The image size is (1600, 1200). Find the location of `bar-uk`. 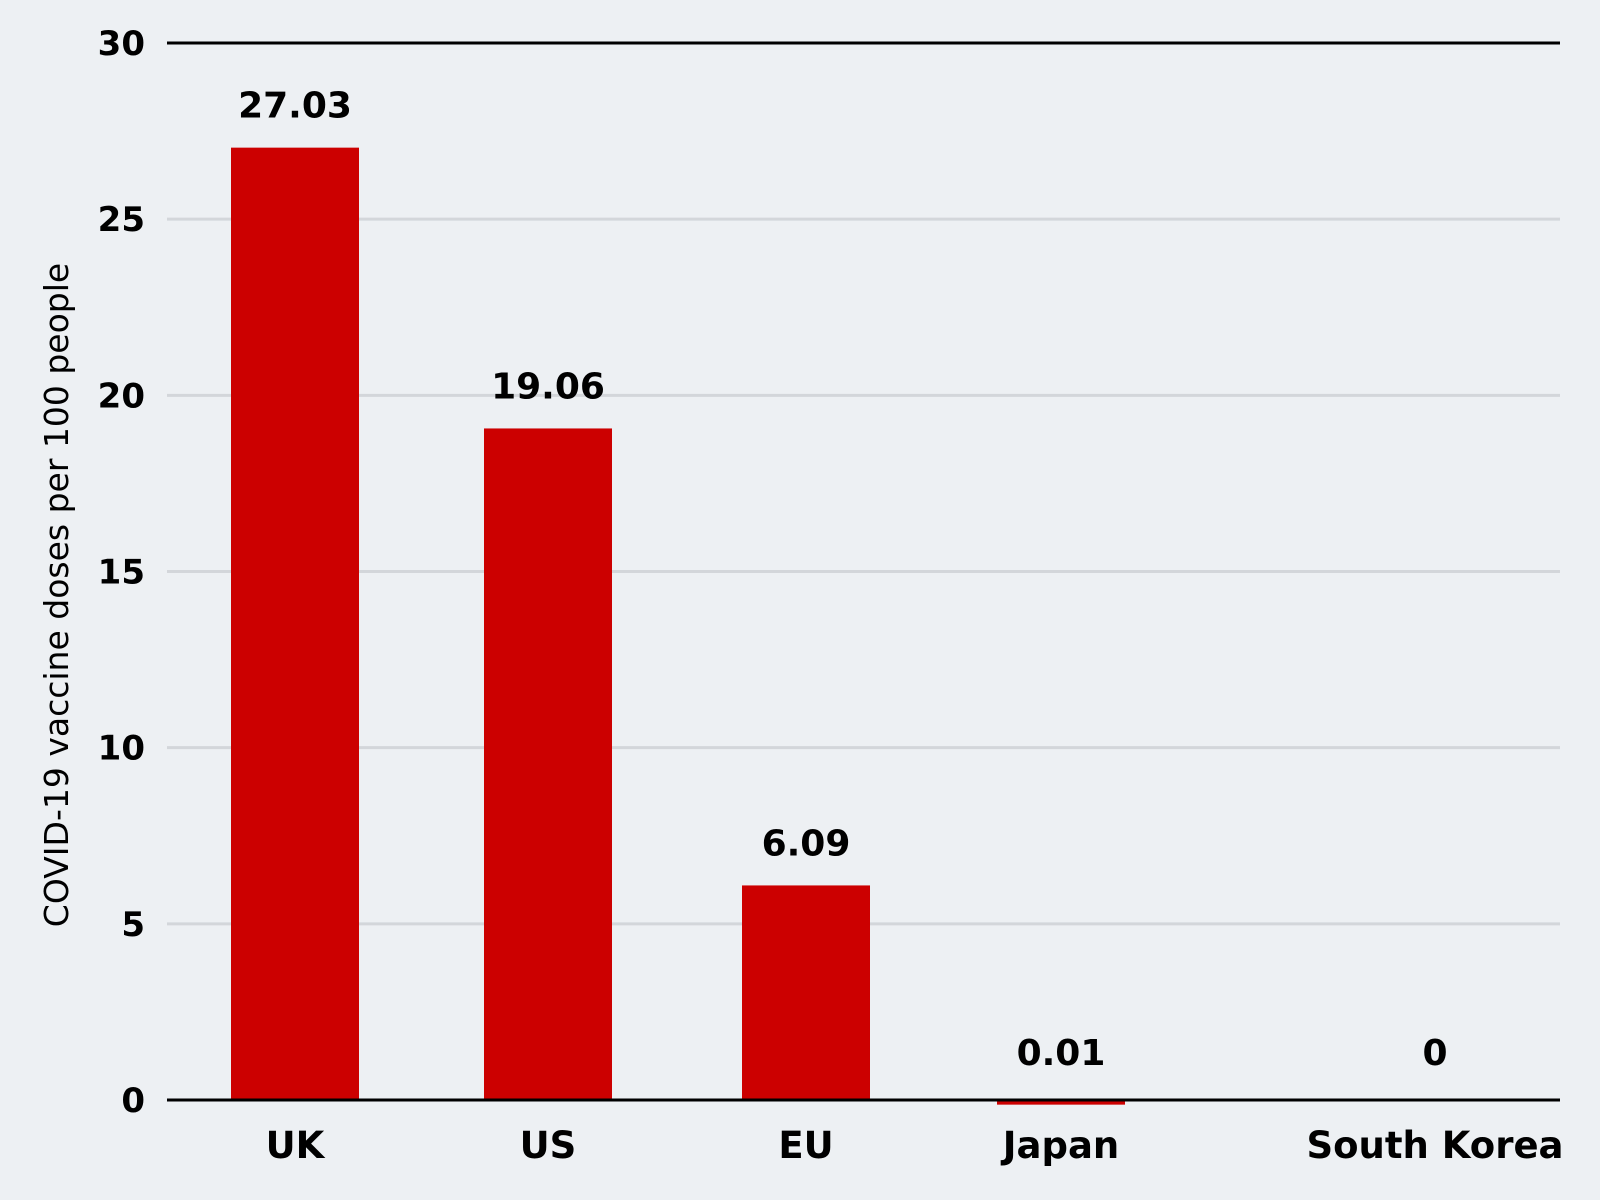

bar-uk is located at coordinates (295, 623).